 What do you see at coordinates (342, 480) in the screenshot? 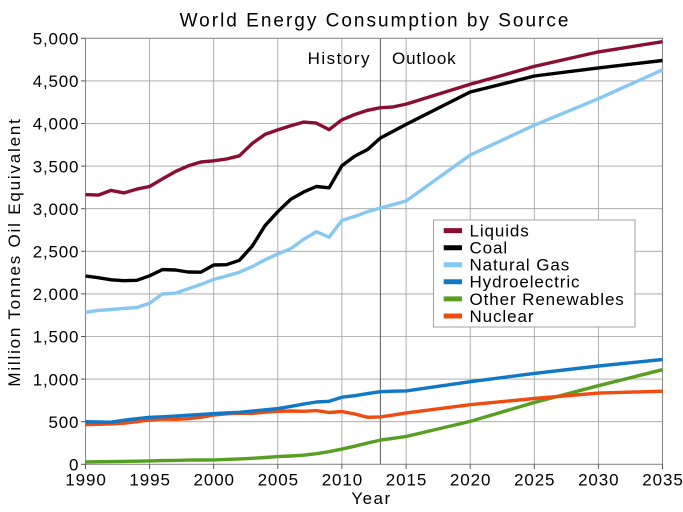
I see `svg-text: 2010` at bounding box center [342, 480].